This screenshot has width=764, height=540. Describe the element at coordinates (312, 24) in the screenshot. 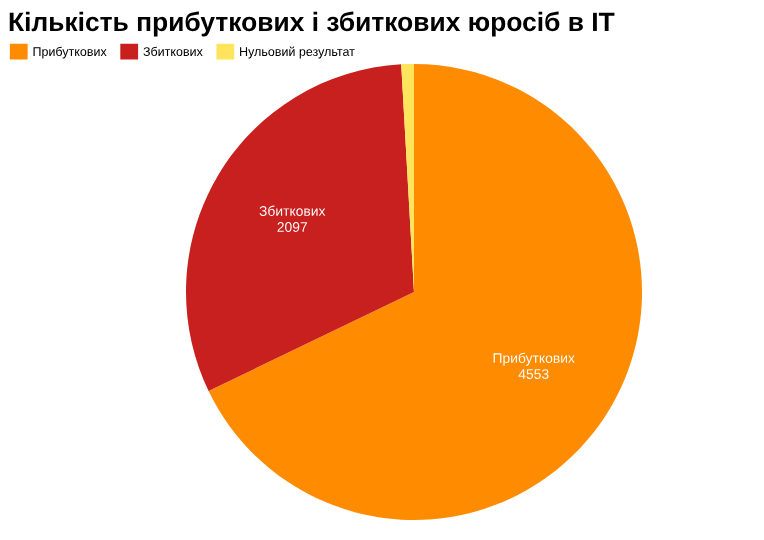

I see `chart-title: Кількість прибуткових і збиткових юросіб в IT` at that location.